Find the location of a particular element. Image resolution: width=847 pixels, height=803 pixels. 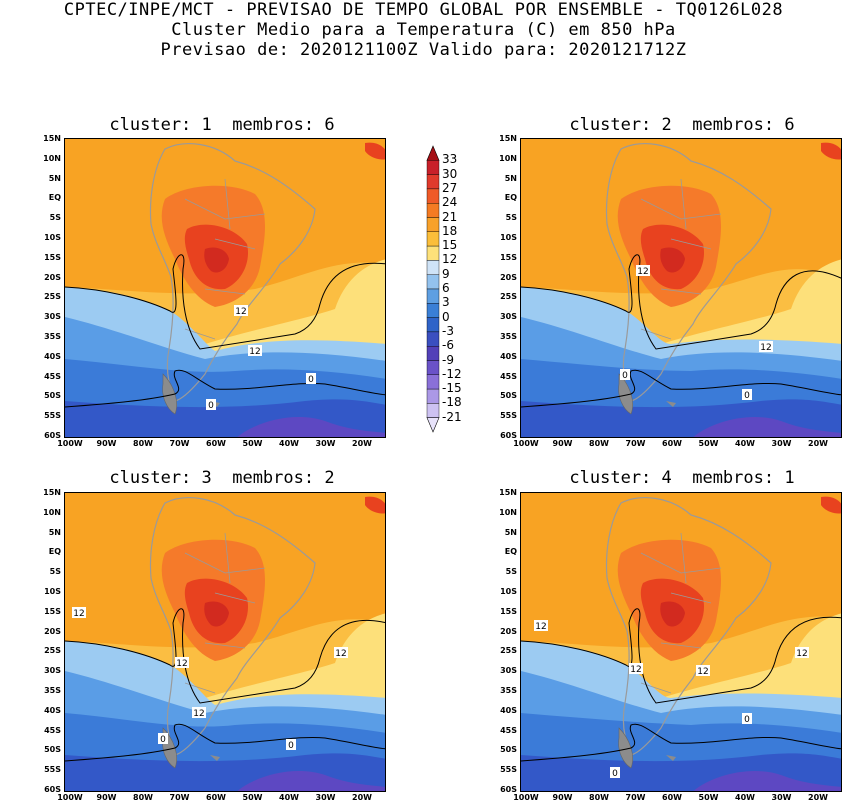

colorbar-level-label: -9 is located at coordinates (448, 359).